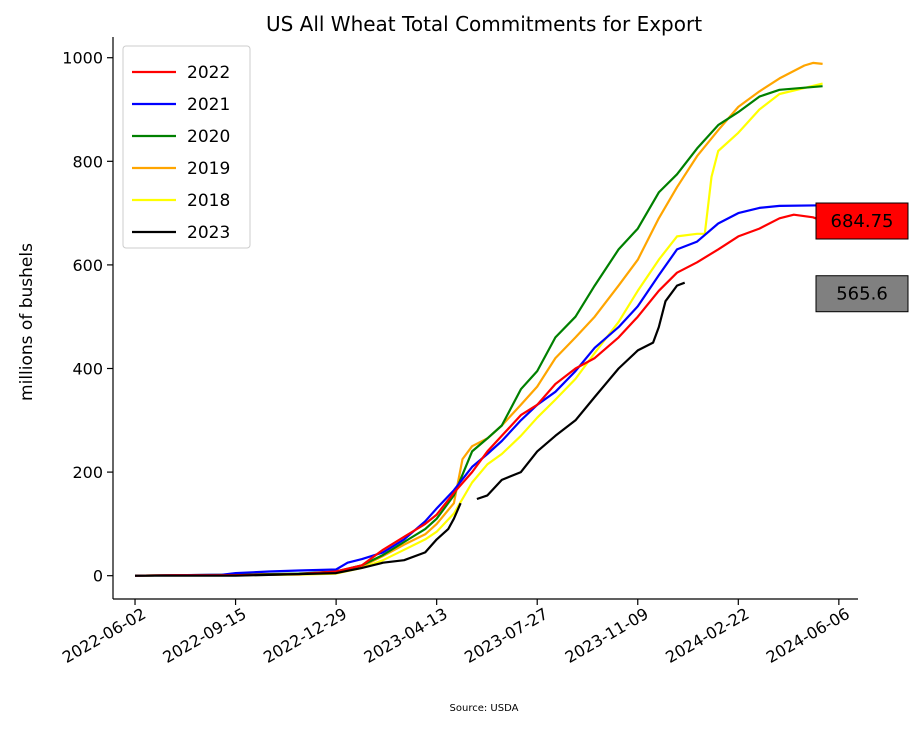 The height and width of the screenshot is (729, 917). I want to click on y-tick-label-400: 400, so click(87, 369).